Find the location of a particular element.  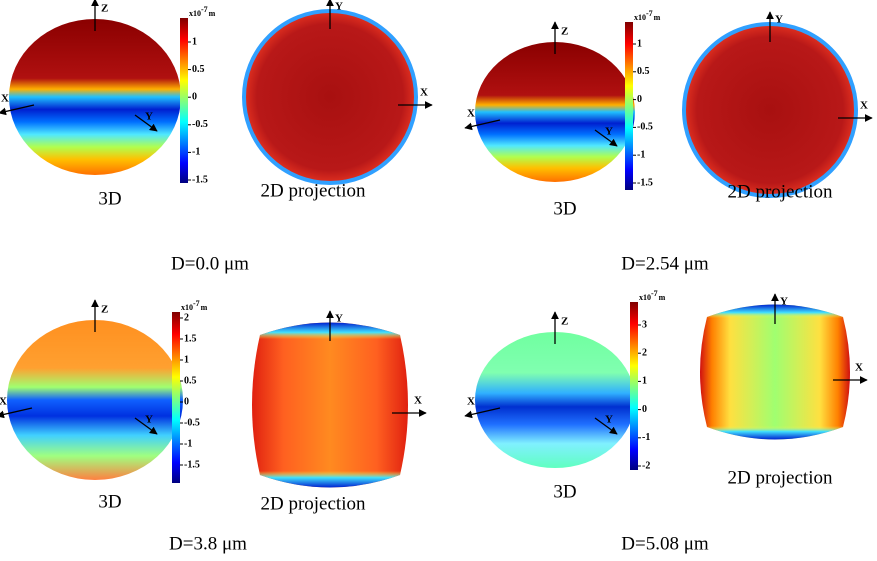

colorbar-tick-label: 3 is located at coordinates (644, 324).